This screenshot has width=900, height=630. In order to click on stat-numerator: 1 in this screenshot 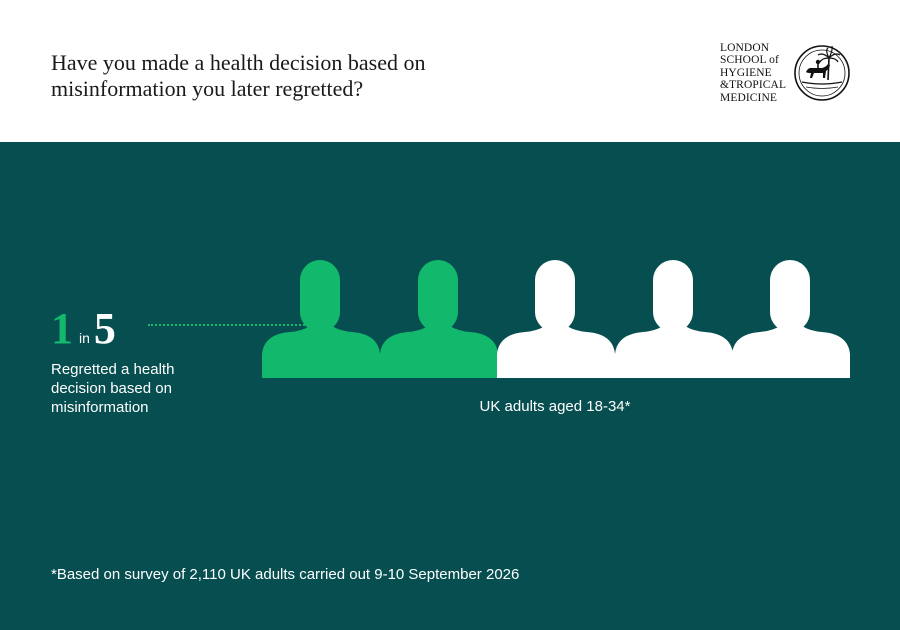, I will do `click(62, 328)`.